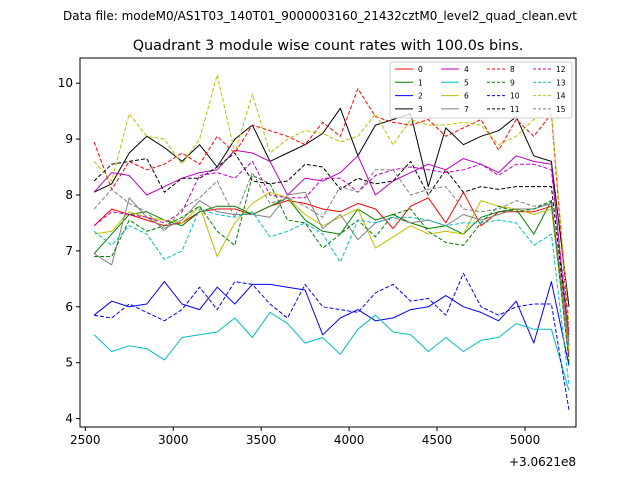  Describe the element at coordinates (466, 69) in the screenshot. I see `legend-label-4: 4` at that location.